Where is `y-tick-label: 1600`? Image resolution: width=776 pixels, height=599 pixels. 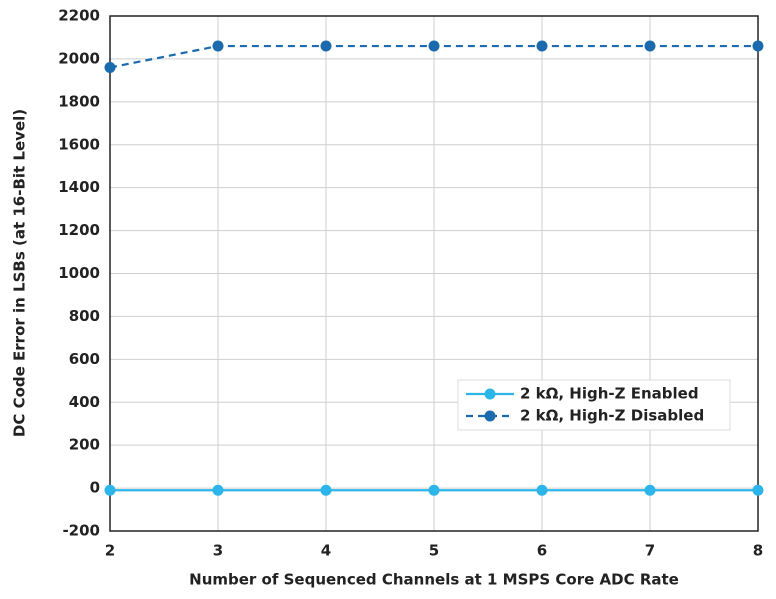 y-tick-label: 1600 is located at coordinates (79, 144).